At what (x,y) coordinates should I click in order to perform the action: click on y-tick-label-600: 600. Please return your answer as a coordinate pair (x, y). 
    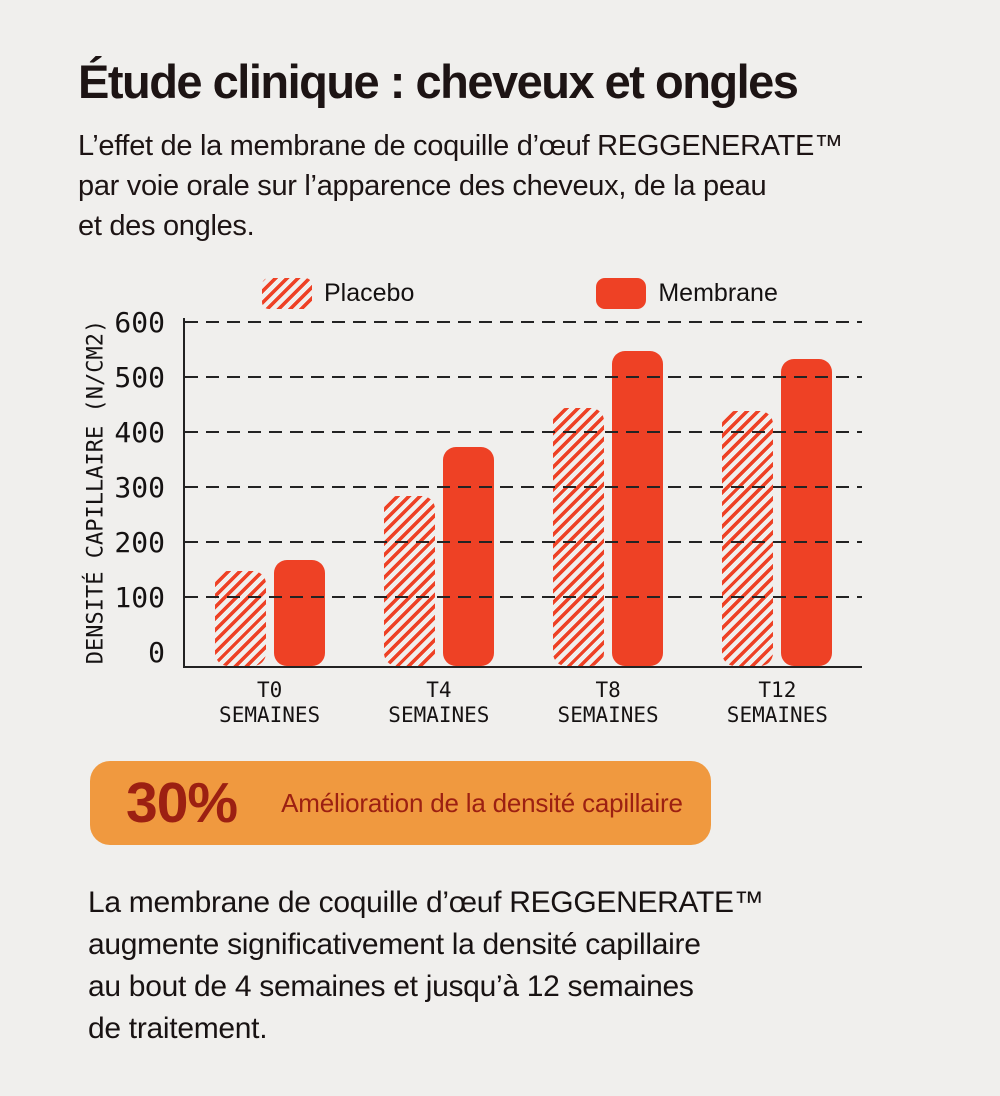
    Looking at the image, I should click on (139, 322).